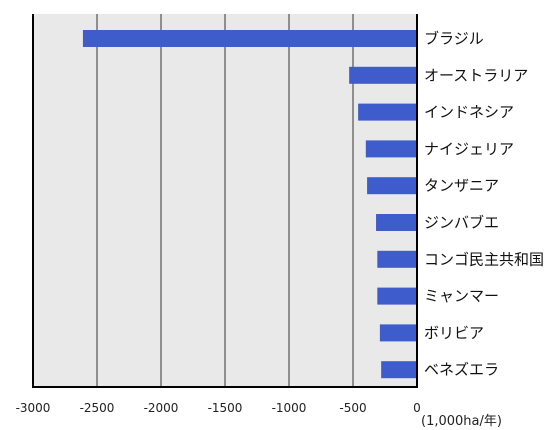 This screenshot has width=552, height=430. I want to click on x-tick-label: -3000, so click(33, 408).